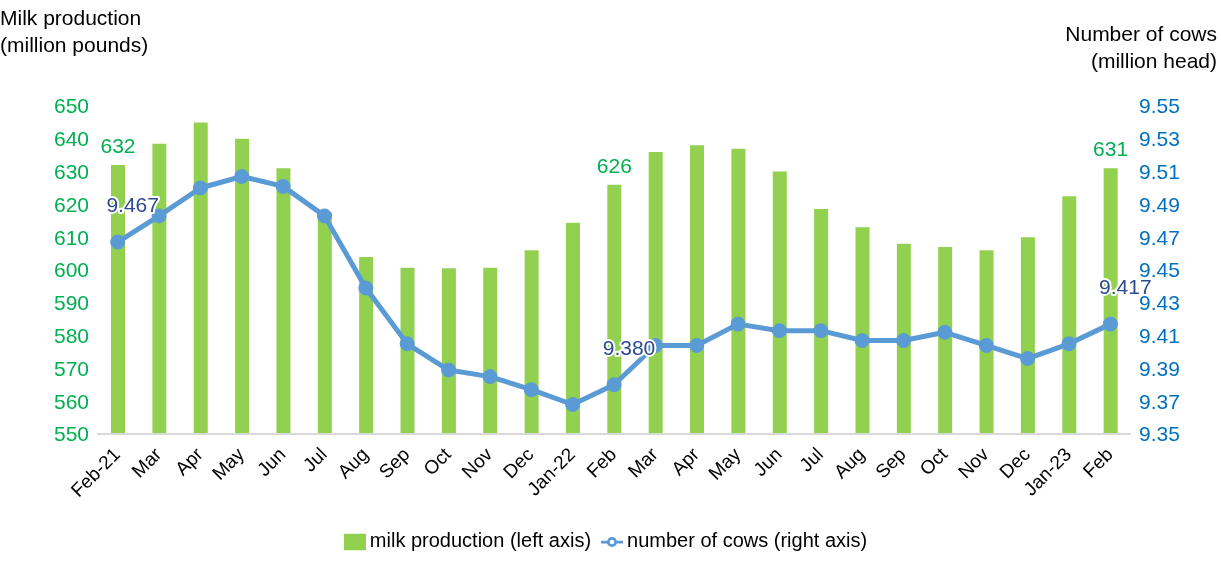 Image resolution: width=1221 pixels, height=569 pixels. What do you see at coordinates (118, 146) in the screenshot?
I see `data-label: 632` at bounding box center [118, 146].